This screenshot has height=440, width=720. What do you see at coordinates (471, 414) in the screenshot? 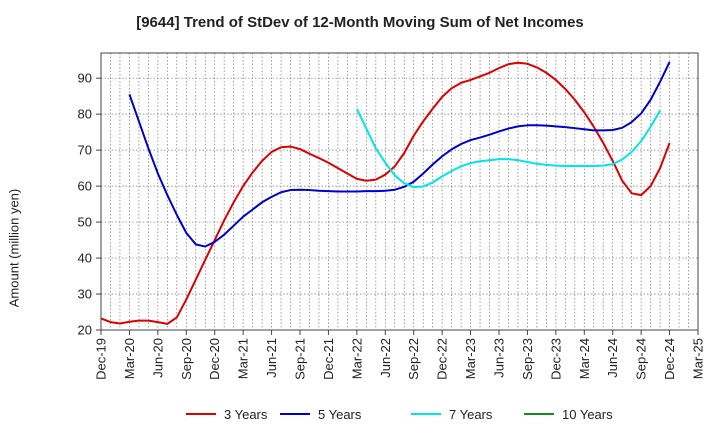
I see `legend-label-7-years: 7 Years` at bounding box center [471, 414].